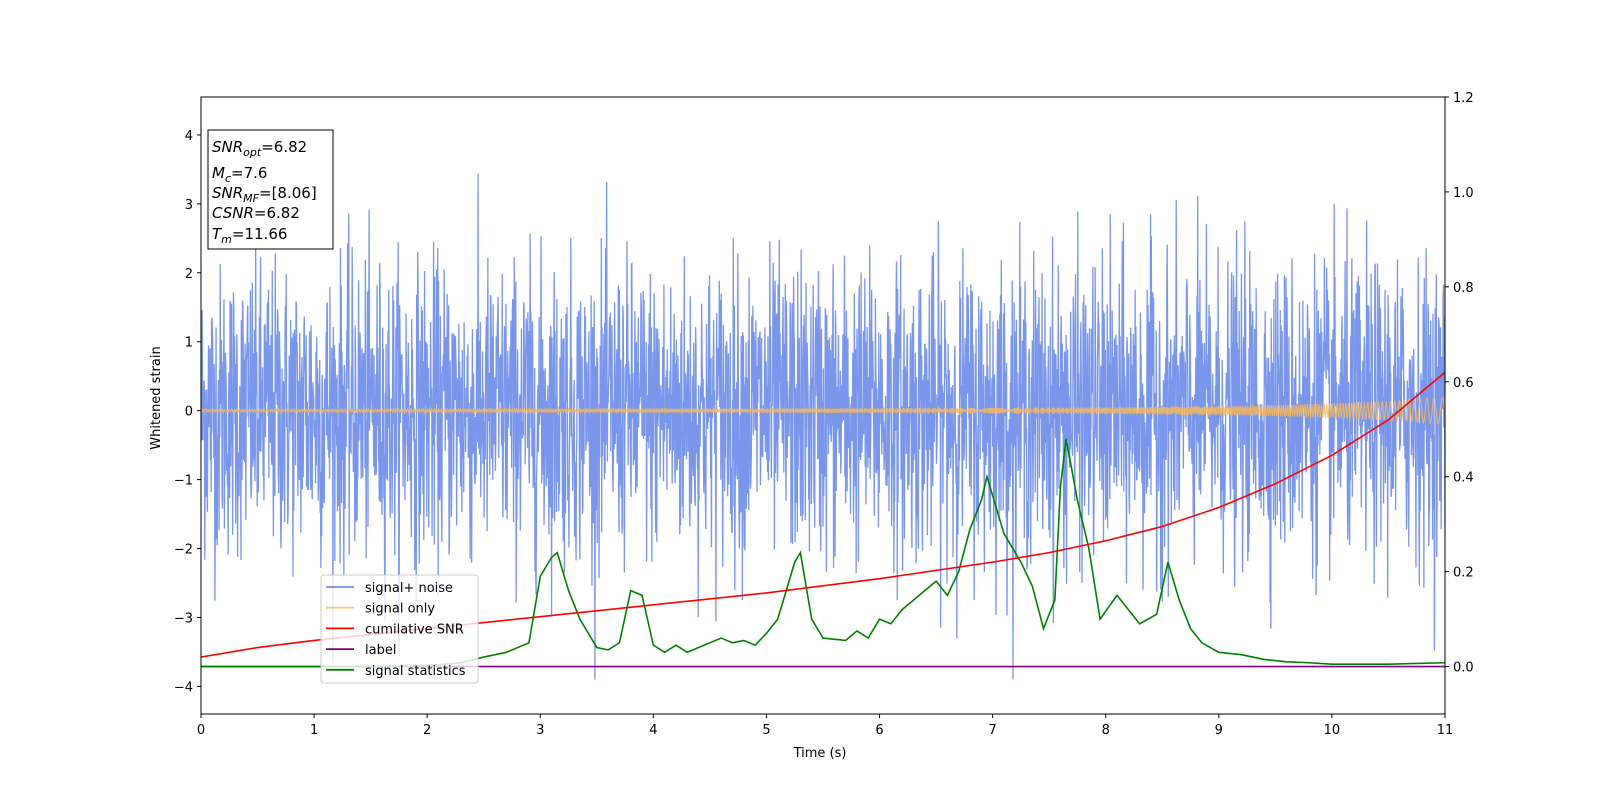 The height and width of the screenshot is (800, 1600). I want to click on x-tick-label: 7, so click(992, 730).